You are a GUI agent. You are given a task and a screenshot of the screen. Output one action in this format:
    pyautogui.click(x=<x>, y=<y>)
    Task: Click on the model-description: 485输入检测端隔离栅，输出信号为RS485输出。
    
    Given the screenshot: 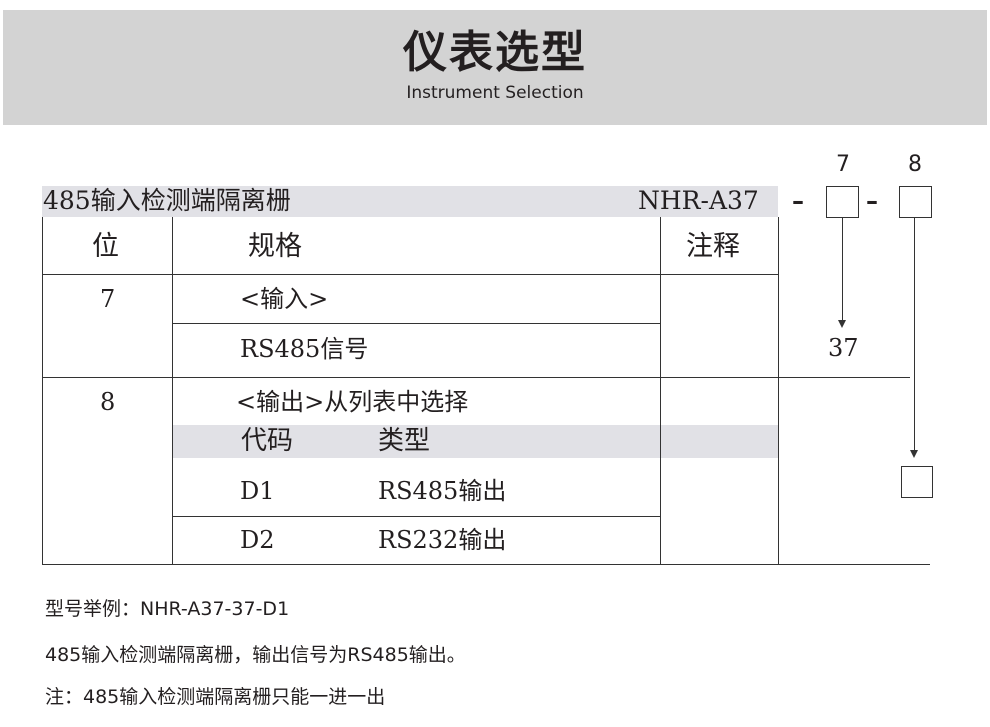 What is the action you would take?
    pyautogui.click(x=255, y=655)
    